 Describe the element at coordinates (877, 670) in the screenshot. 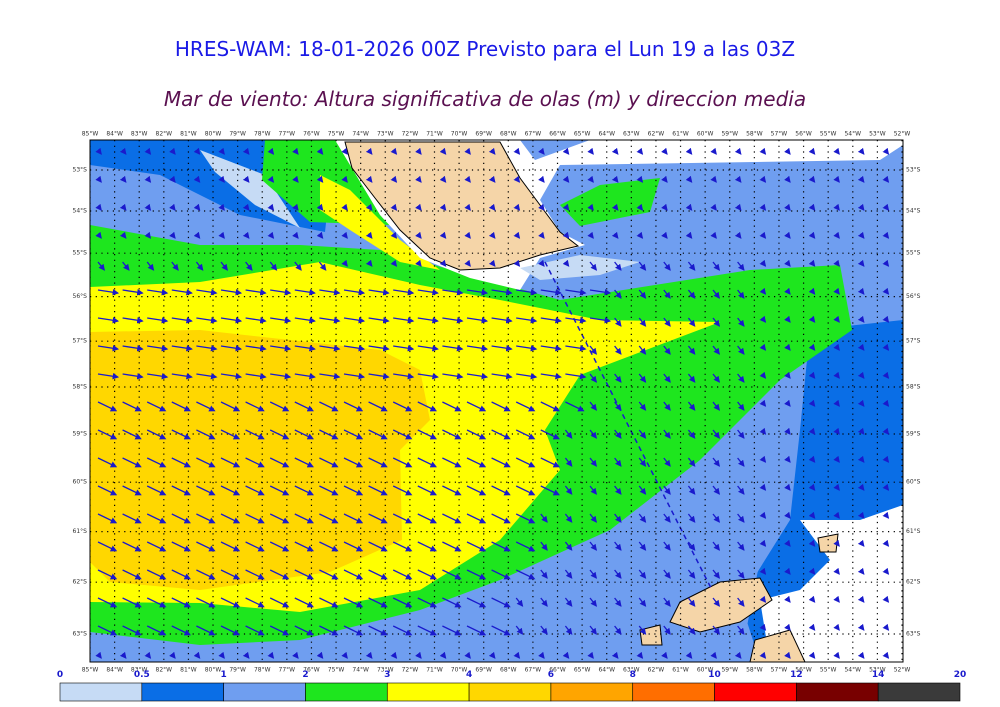

I see `lon-label: 53°W` at that location.